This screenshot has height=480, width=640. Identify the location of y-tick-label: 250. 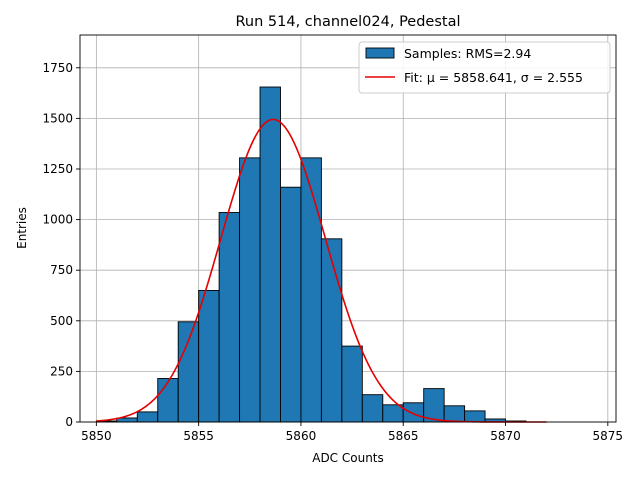
(61, 371).